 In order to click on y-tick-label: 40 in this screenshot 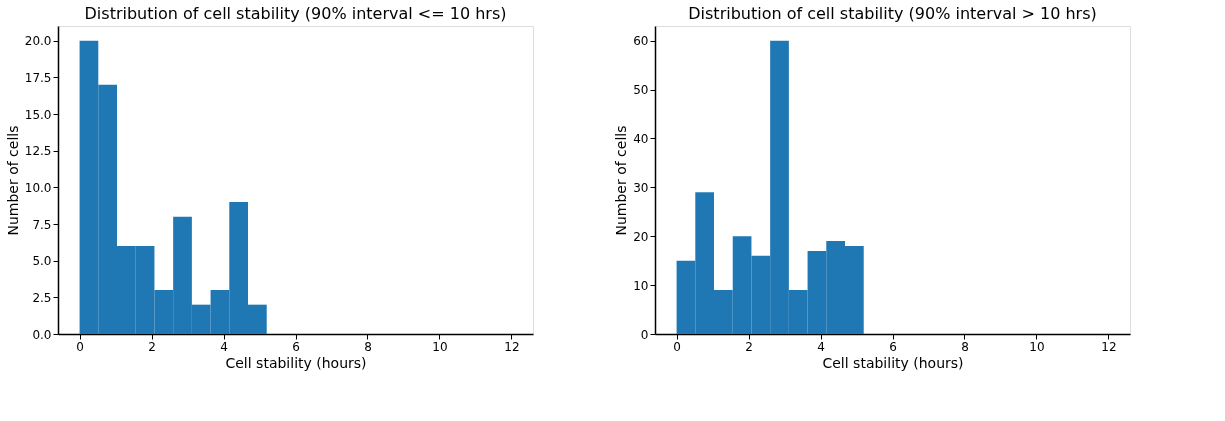, I will do `click(641, 138)`.